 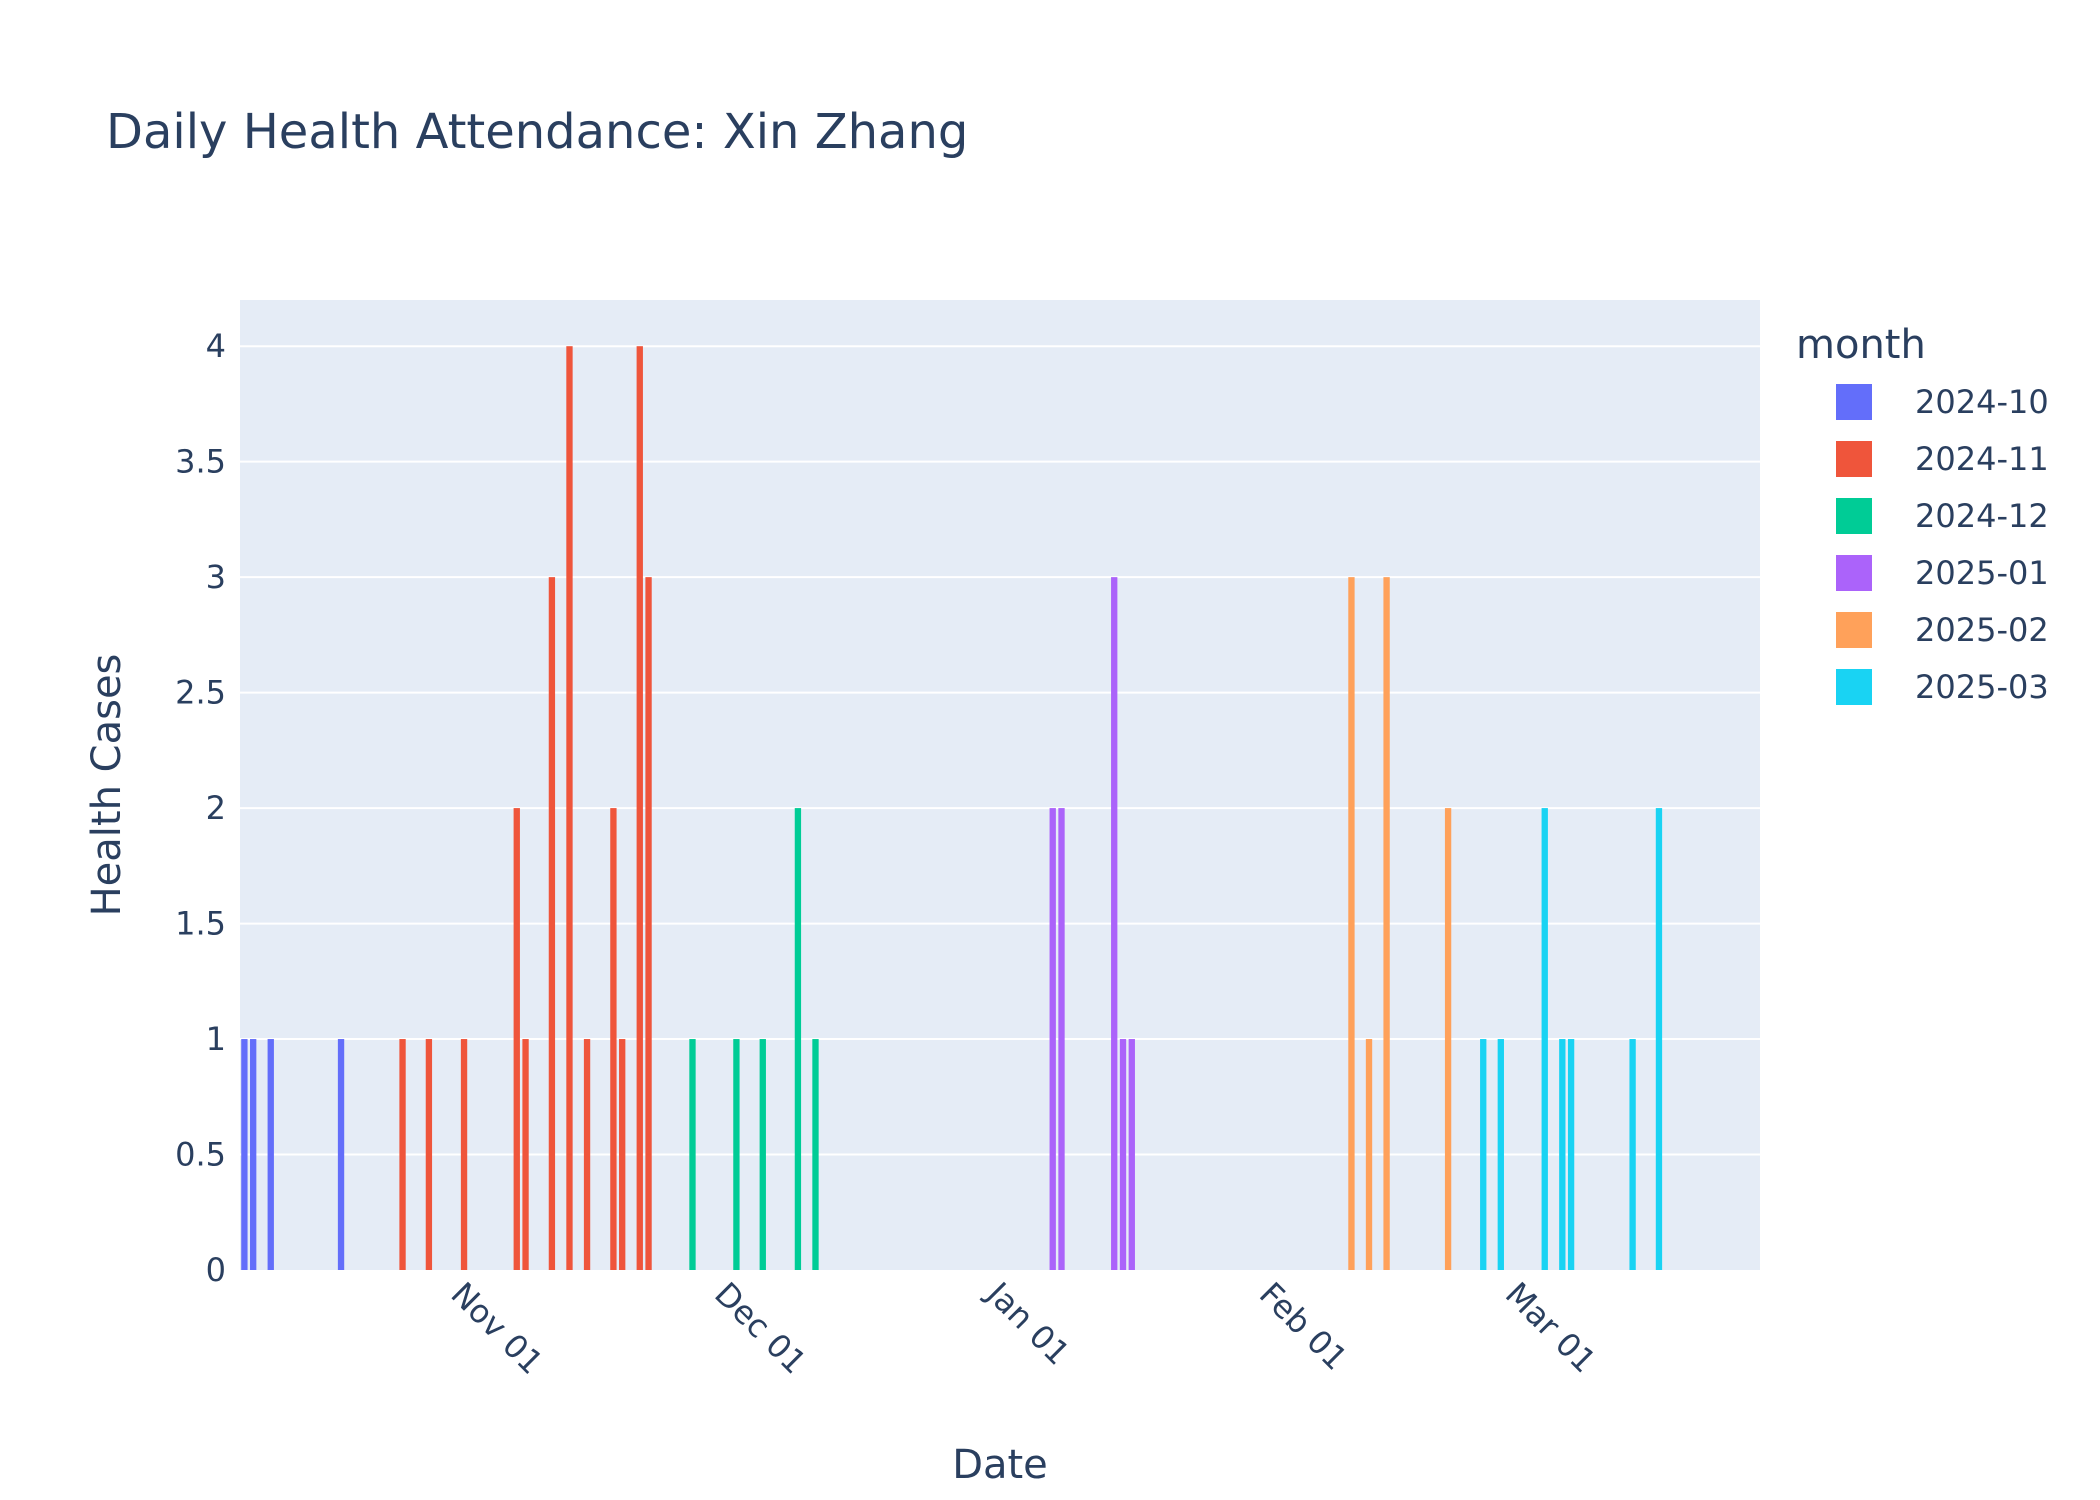 What do you see at coordinates (216, 346) in the screenshot?
I see `y-tick-label: 4` at bounding box center [216, 346].